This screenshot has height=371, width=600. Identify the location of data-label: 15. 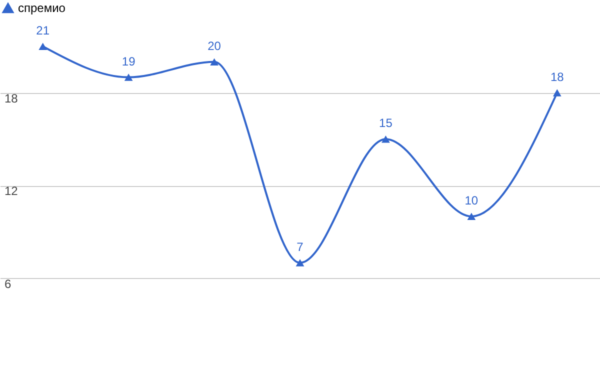
(386, 123).